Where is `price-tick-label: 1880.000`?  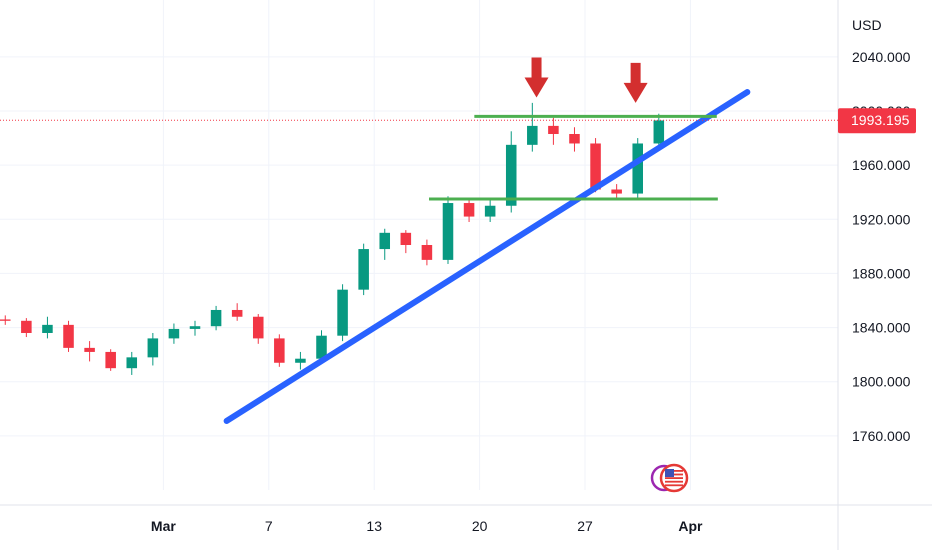
price-tick-label: 1880.000 is located at coordinates (881, 273).